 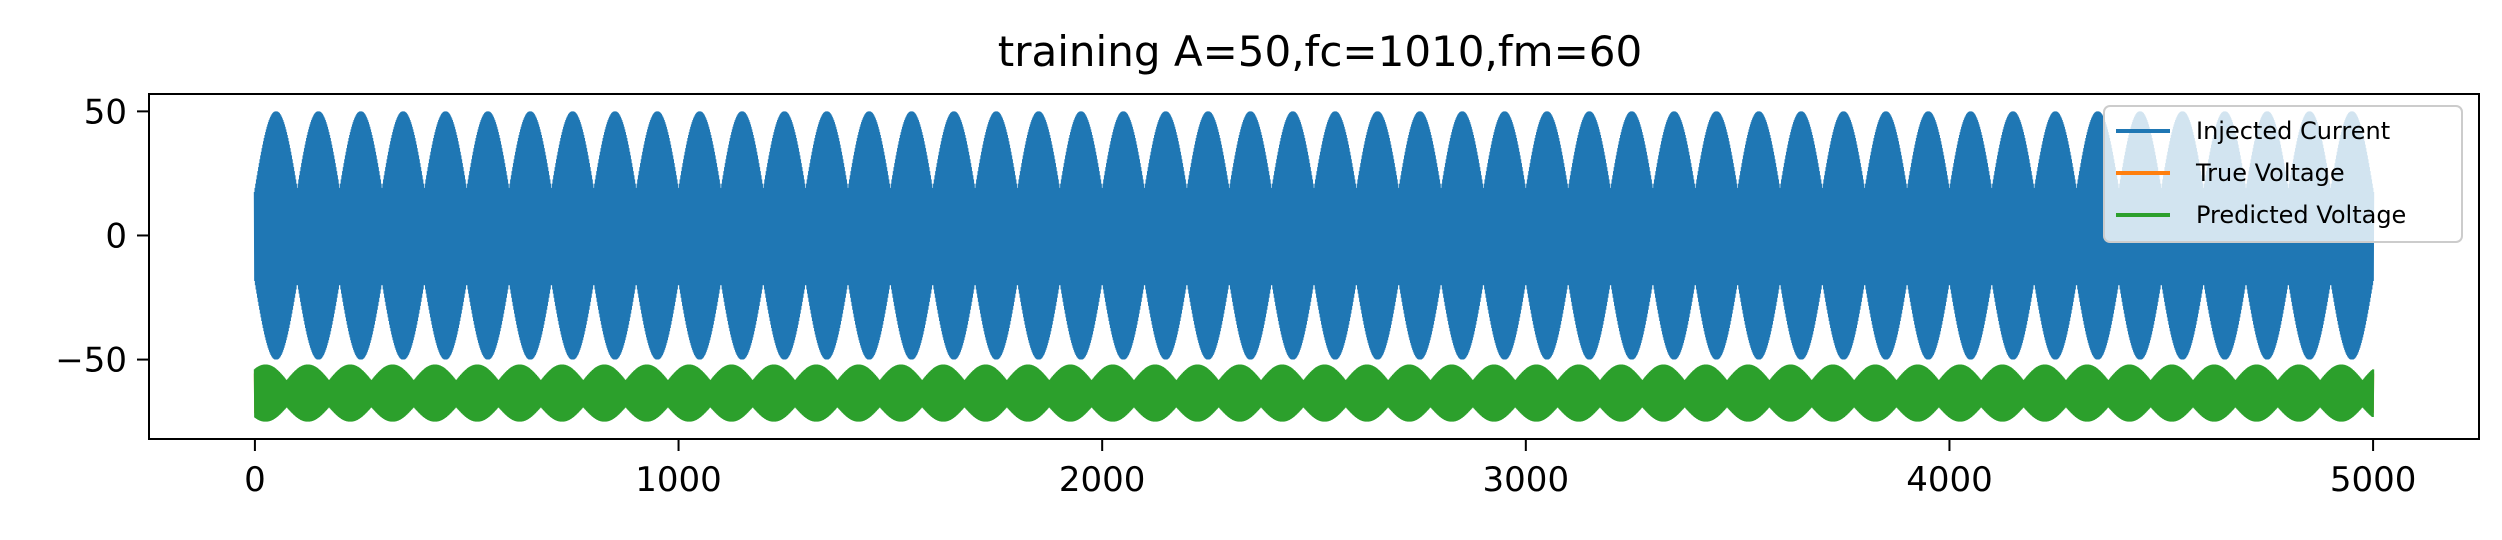 I want to click on y-tick-label: −50, so click(x=91, y=361).